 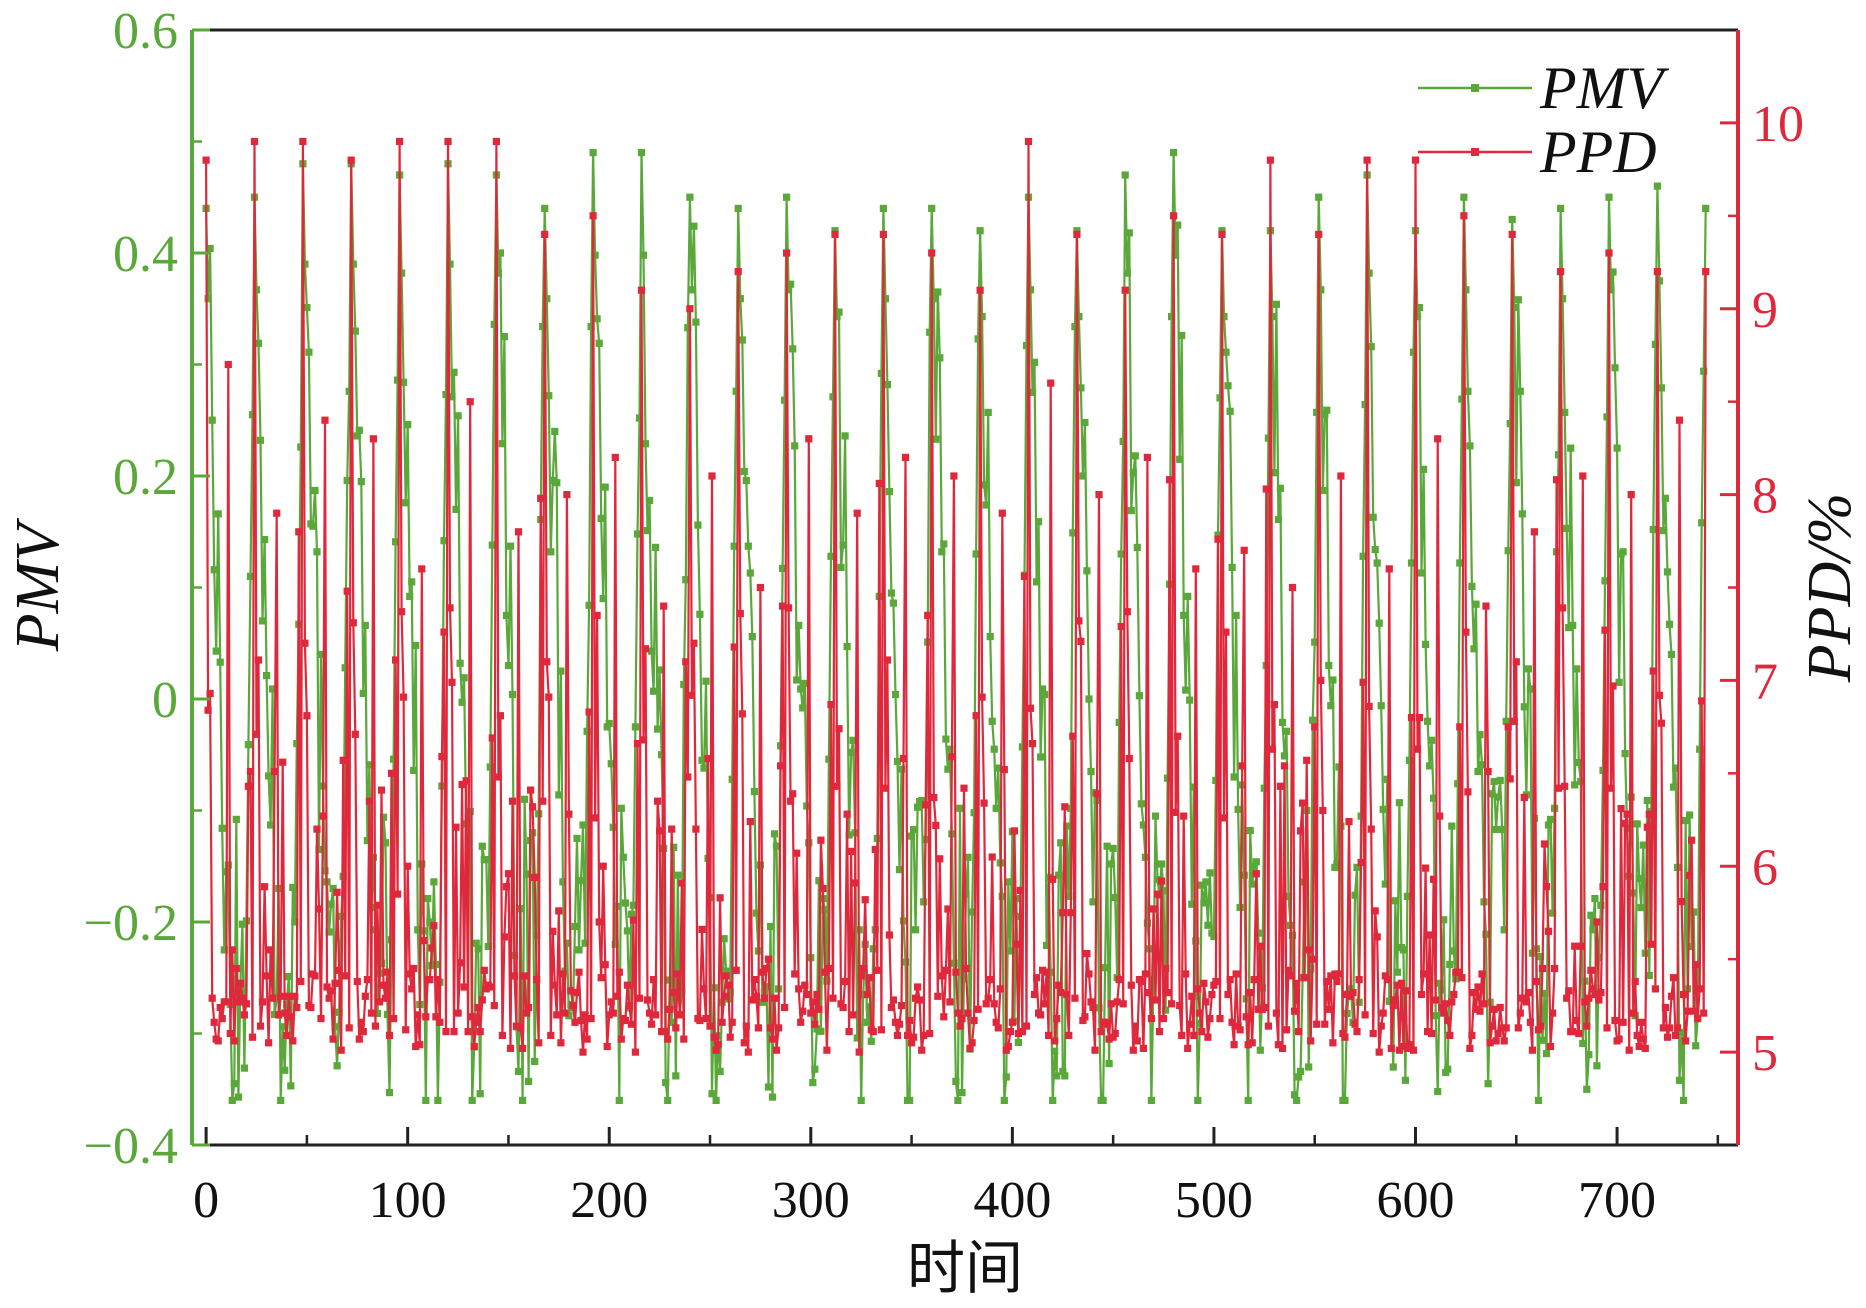 I want to click on x-tick-label: 600, so click(x=1415, y=1200).